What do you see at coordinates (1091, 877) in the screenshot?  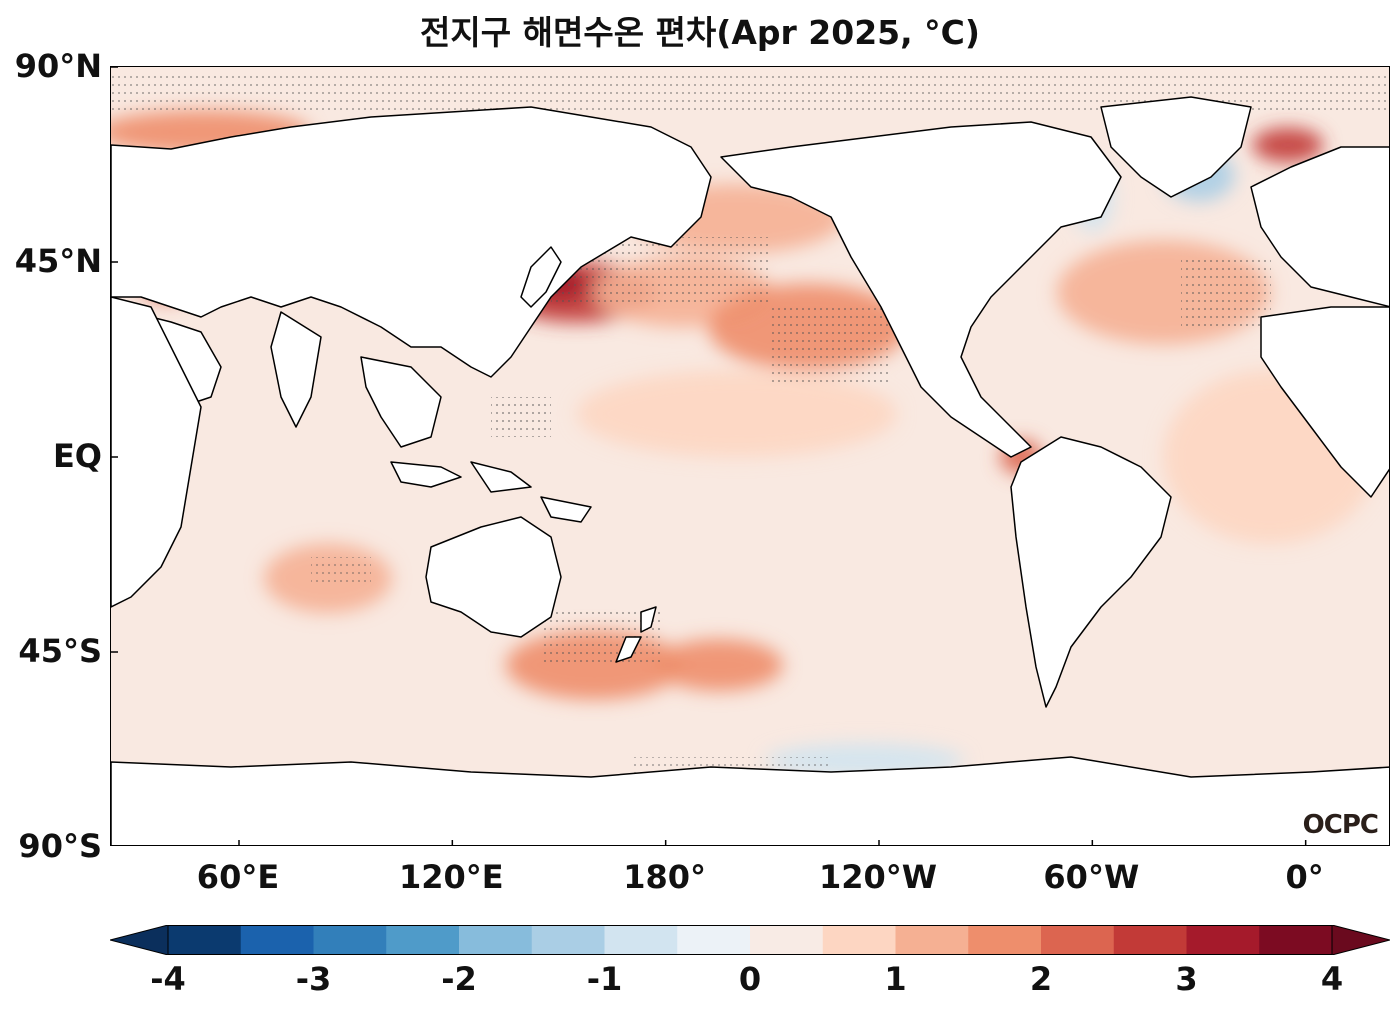 I see `lon-label: 60°W` at bounding box center [1091, 877].